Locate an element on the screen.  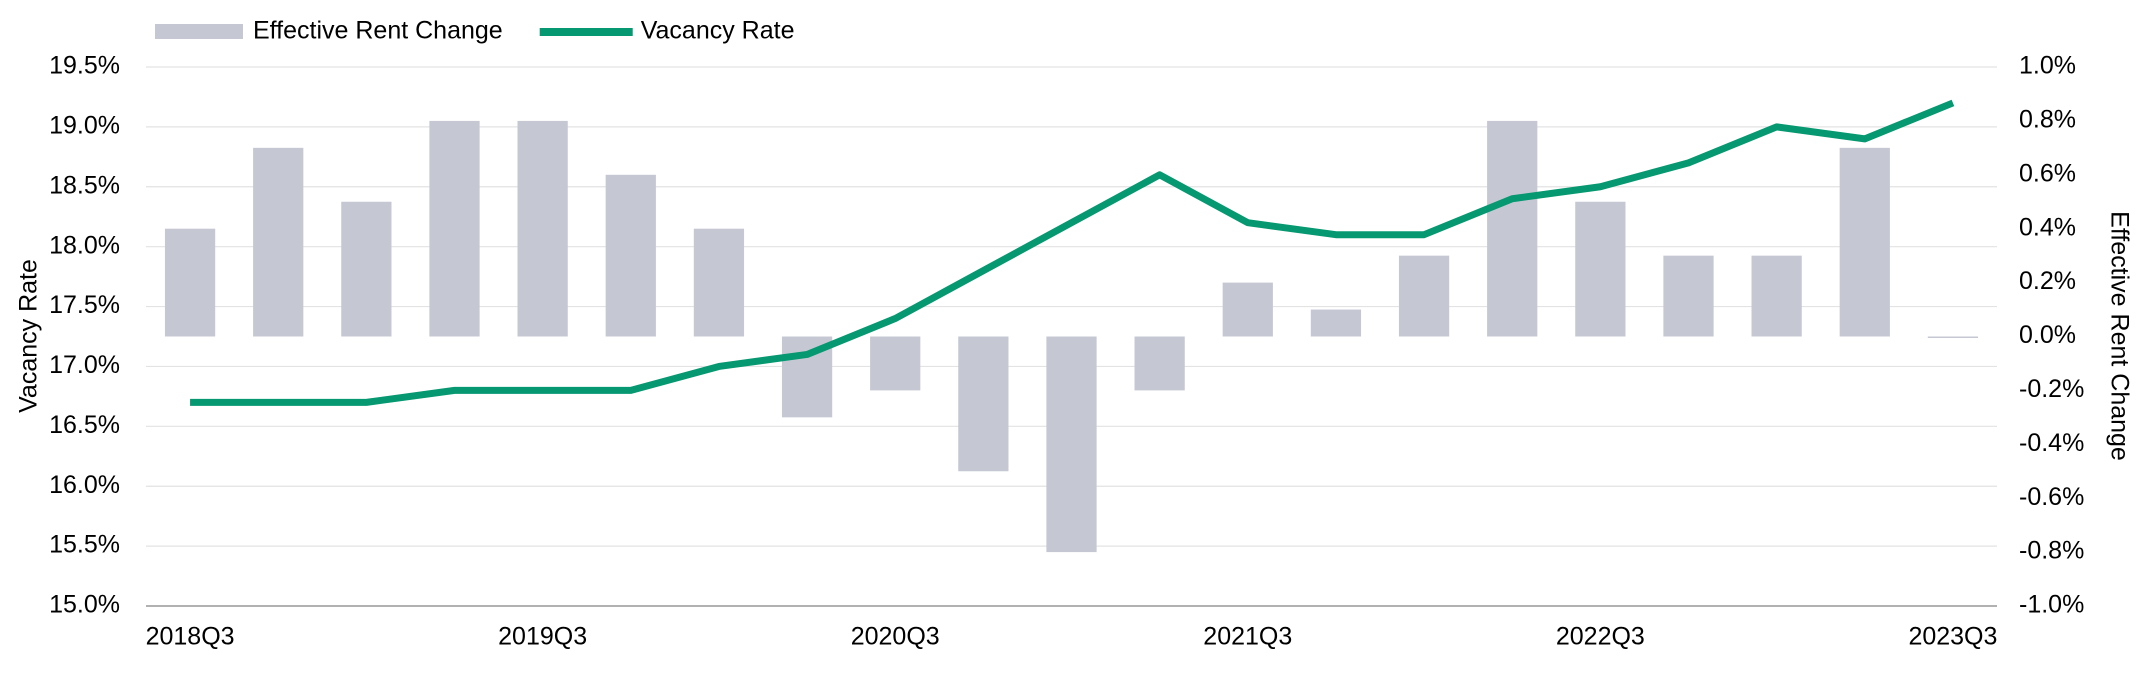
y-tick-label: 16.5% is located at coordinates (84, 425).